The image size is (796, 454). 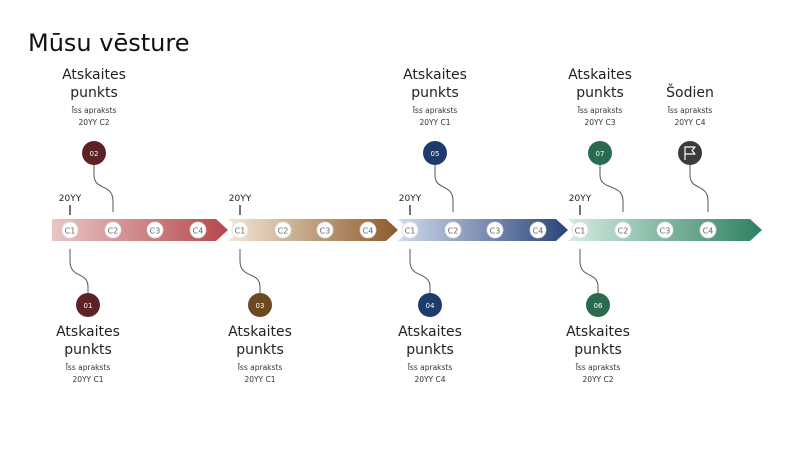 I want to click on milestone-number: 05, so click(x=435, y=154).